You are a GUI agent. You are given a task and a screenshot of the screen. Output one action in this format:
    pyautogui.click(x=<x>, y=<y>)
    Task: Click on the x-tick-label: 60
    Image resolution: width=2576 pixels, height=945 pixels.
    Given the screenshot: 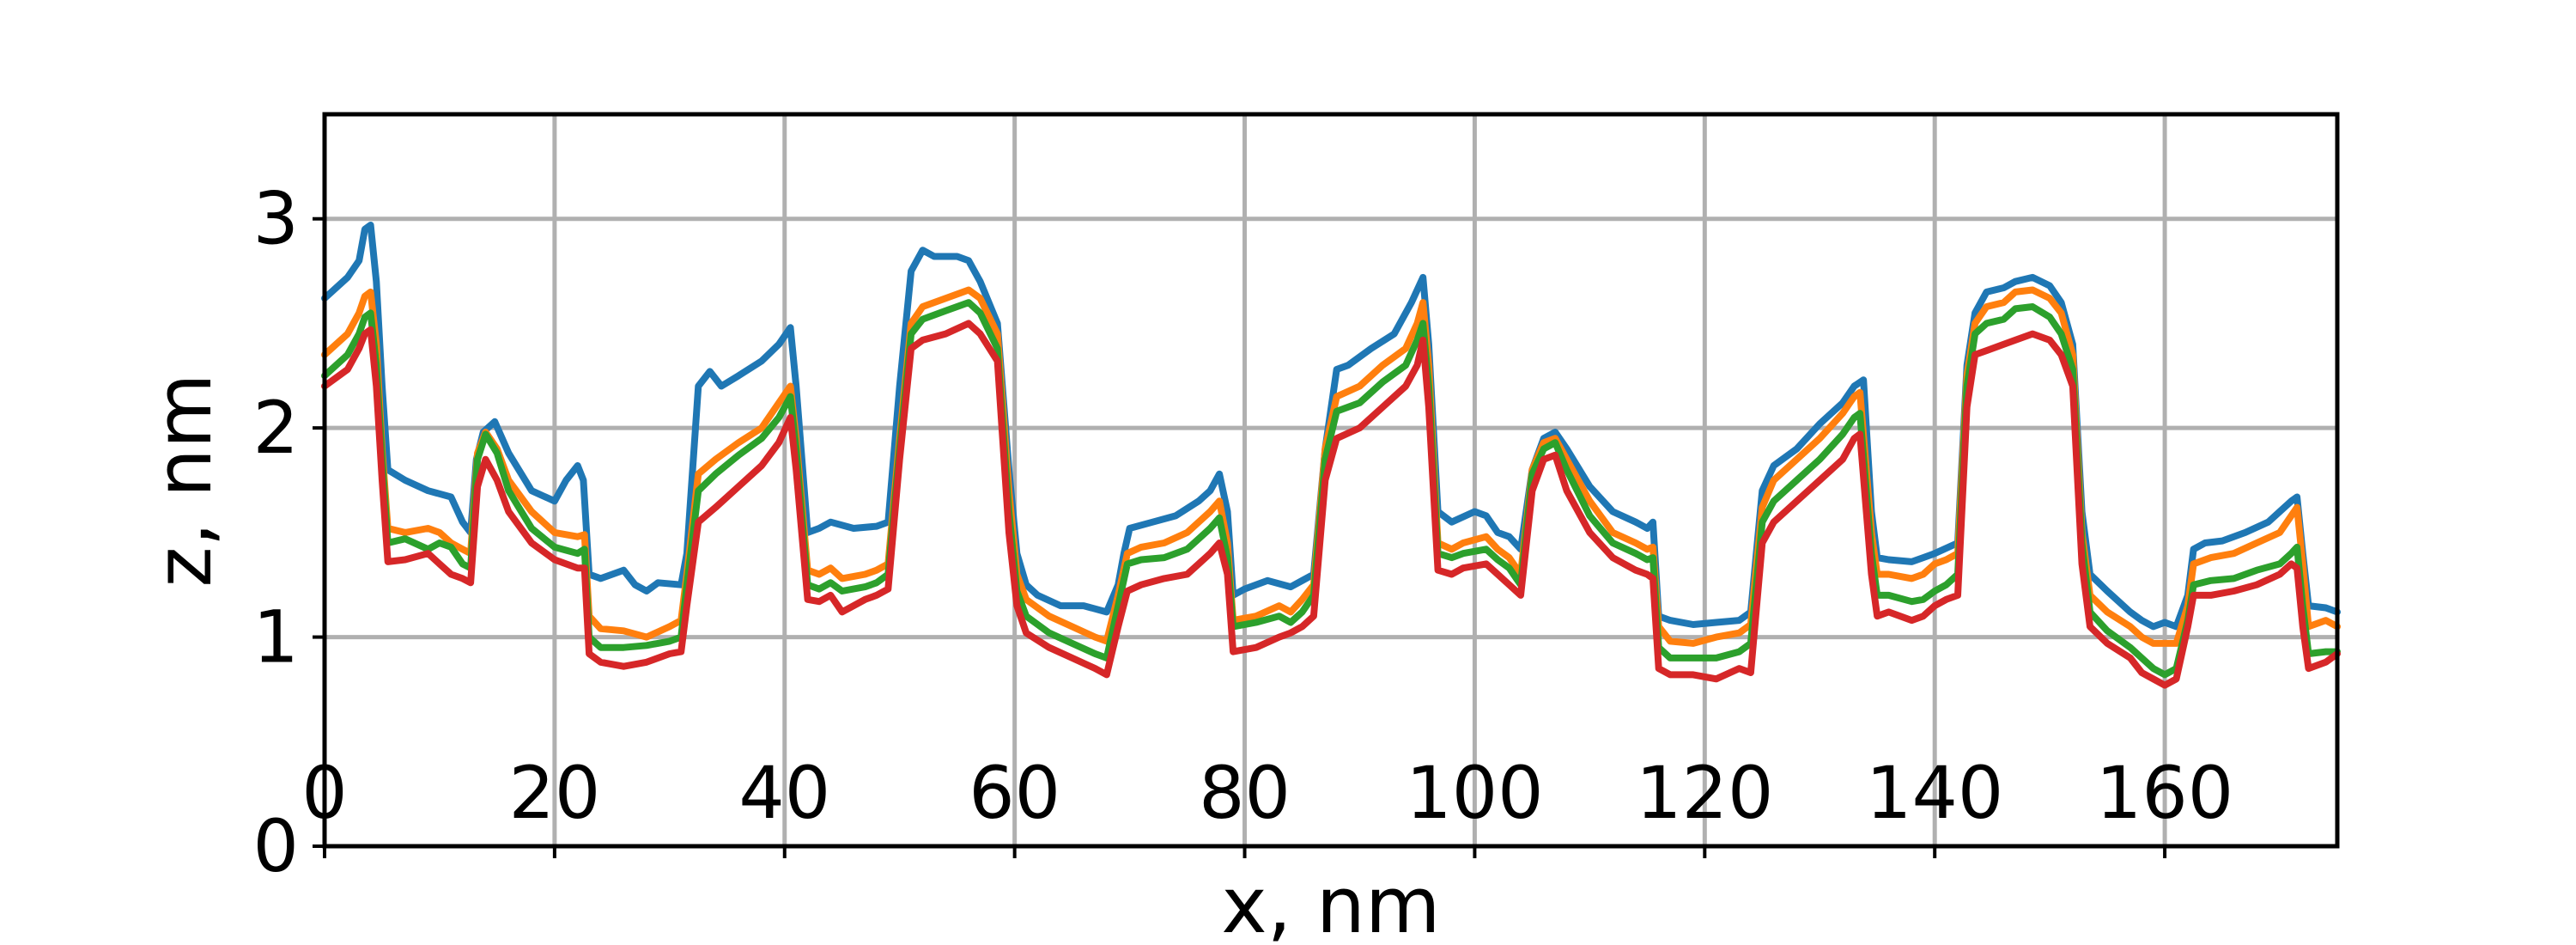 What is the action you would take?
    pyautogui.click(x=1014, y=793)
    